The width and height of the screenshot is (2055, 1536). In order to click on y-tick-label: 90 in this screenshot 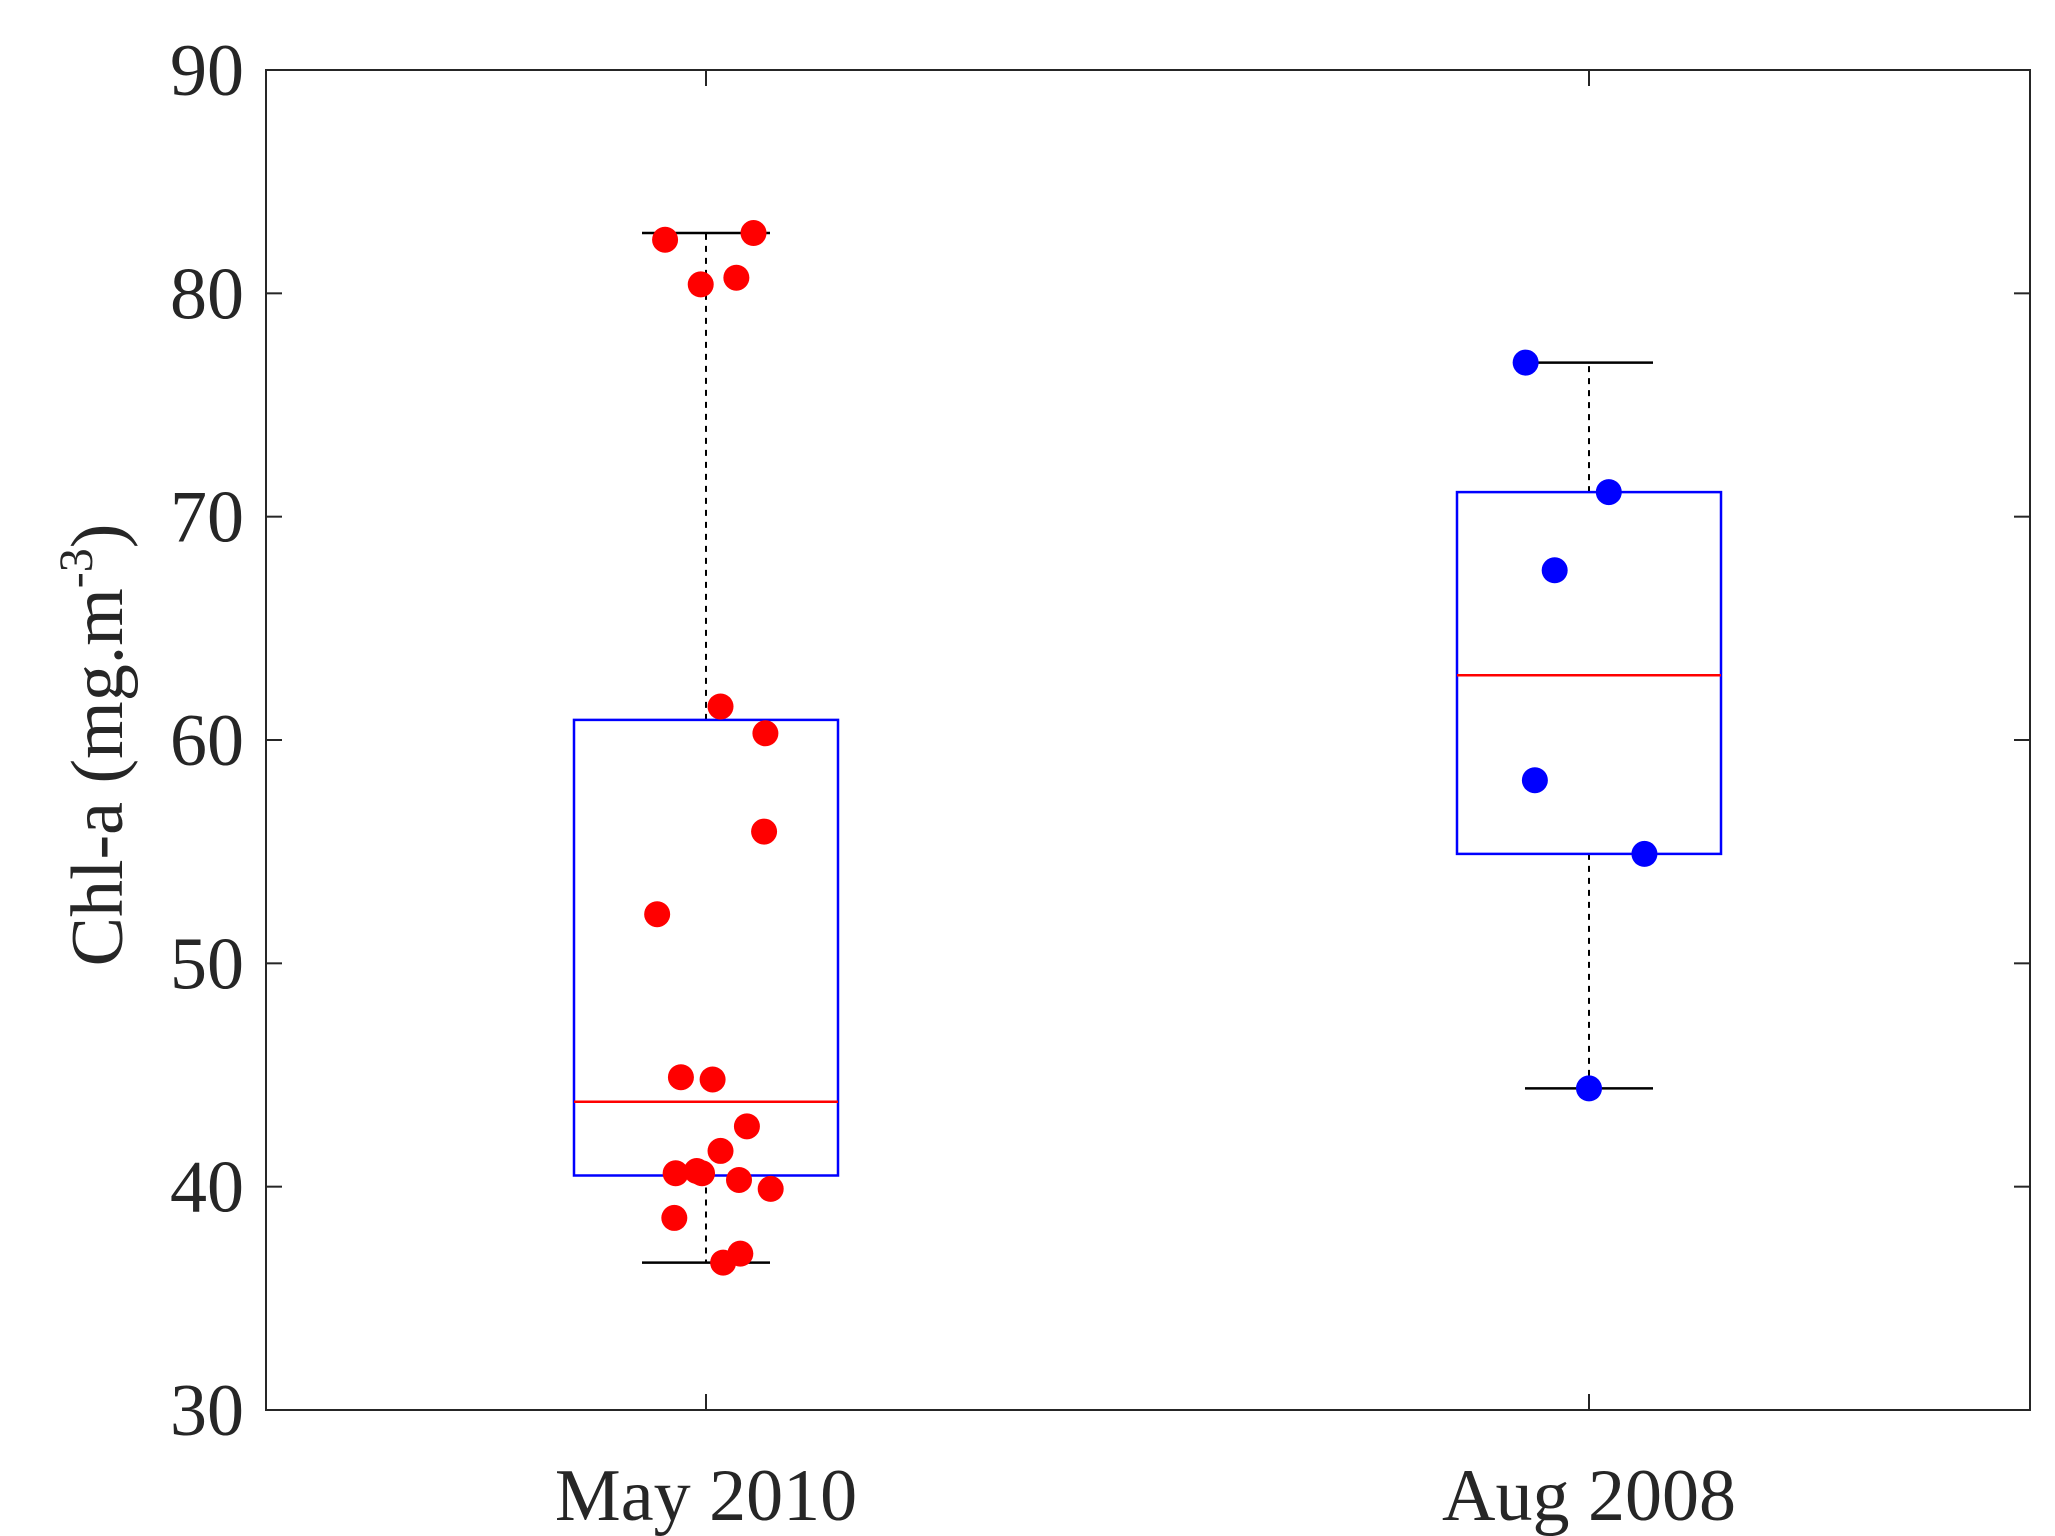, I will do `click(207, 71)`.